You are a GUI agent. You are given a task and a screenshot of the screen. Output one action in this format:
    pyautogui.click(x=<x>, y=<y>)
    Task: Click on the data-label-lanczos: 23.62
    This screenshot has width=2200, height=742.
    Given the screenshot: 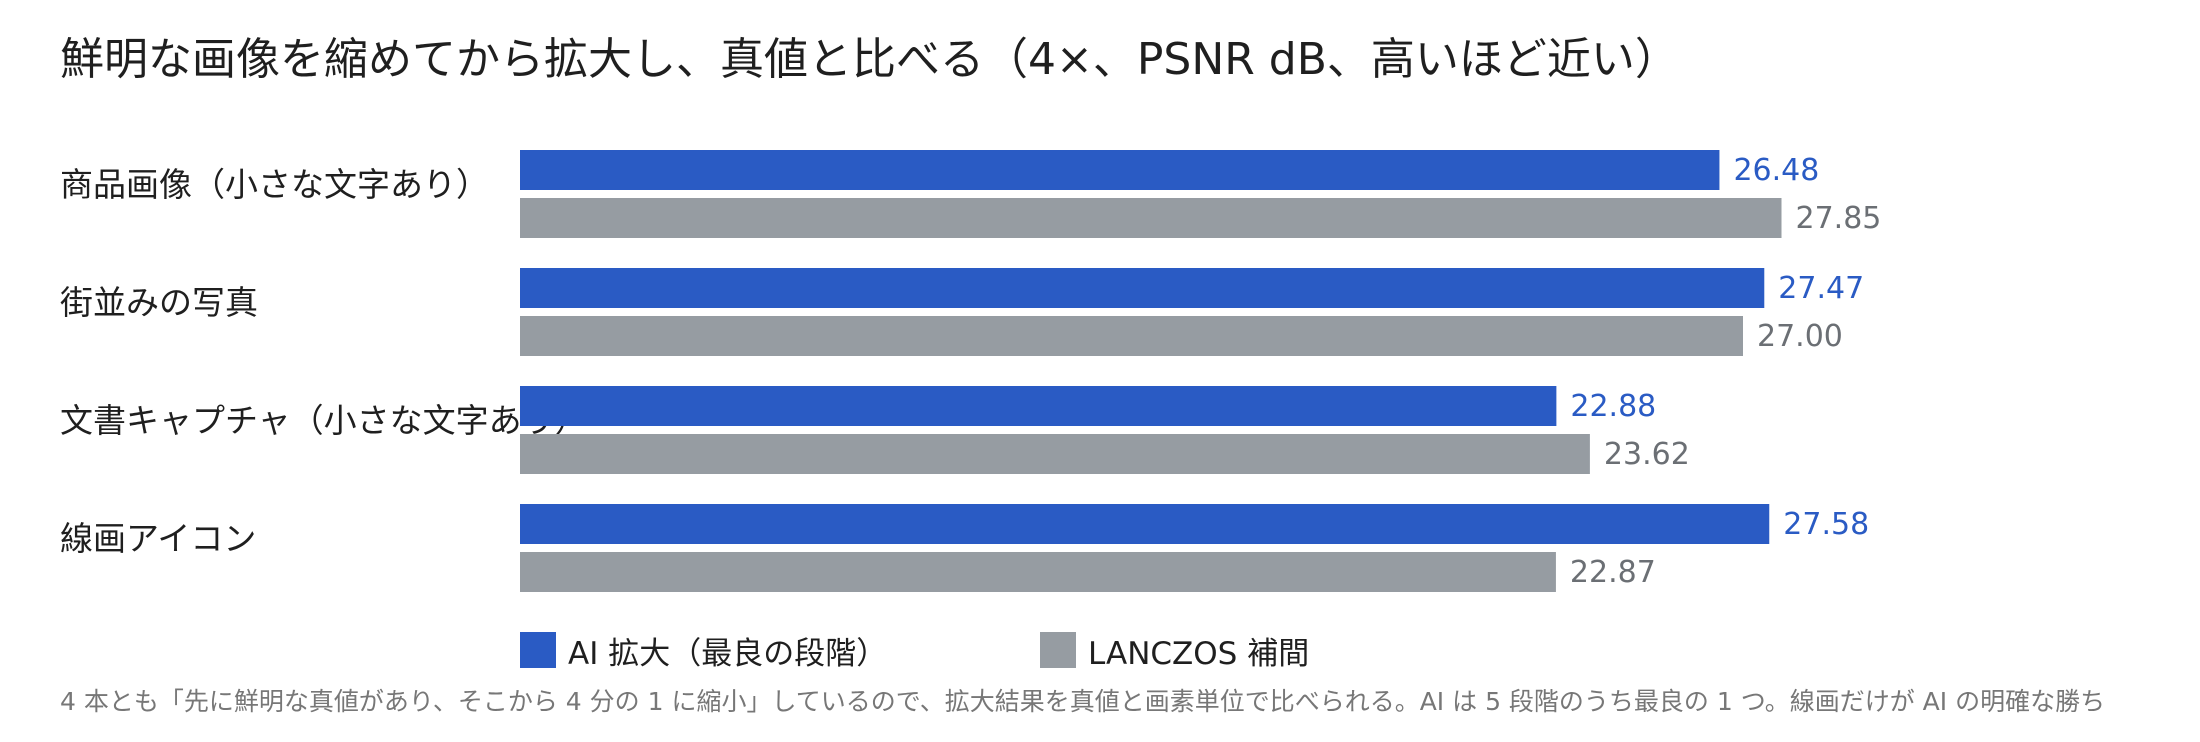 What is the action you would take?
    pyautogui.click(x=1647, y=454)
    